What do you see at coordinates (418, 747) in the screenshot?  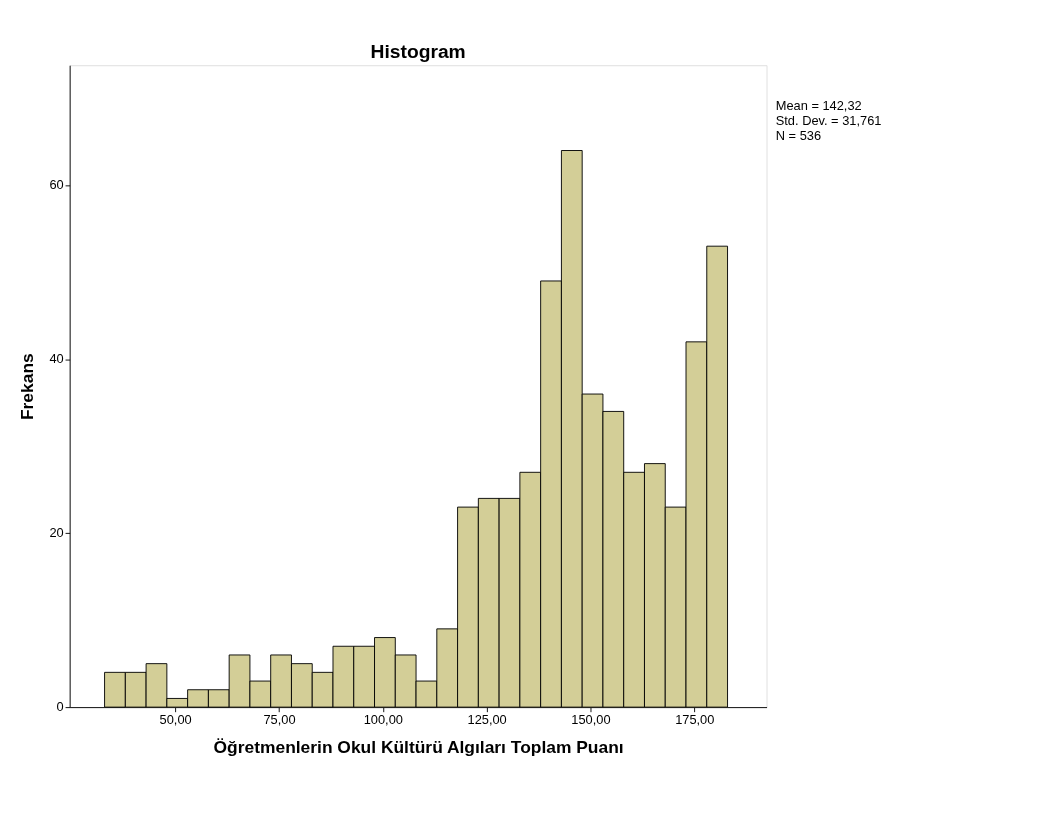 I see `x-axis-title: Öğretmenlerin Okul Kültürü Algıları Toplam Puanı` at bounding box center [418, 747].